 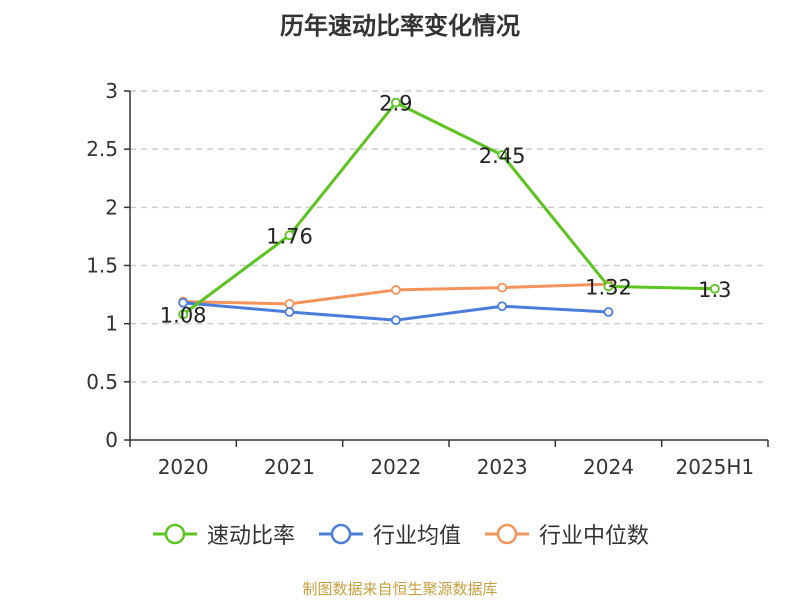 I want to click on legend-item: 行业中位数, so click(x=566, y=534).